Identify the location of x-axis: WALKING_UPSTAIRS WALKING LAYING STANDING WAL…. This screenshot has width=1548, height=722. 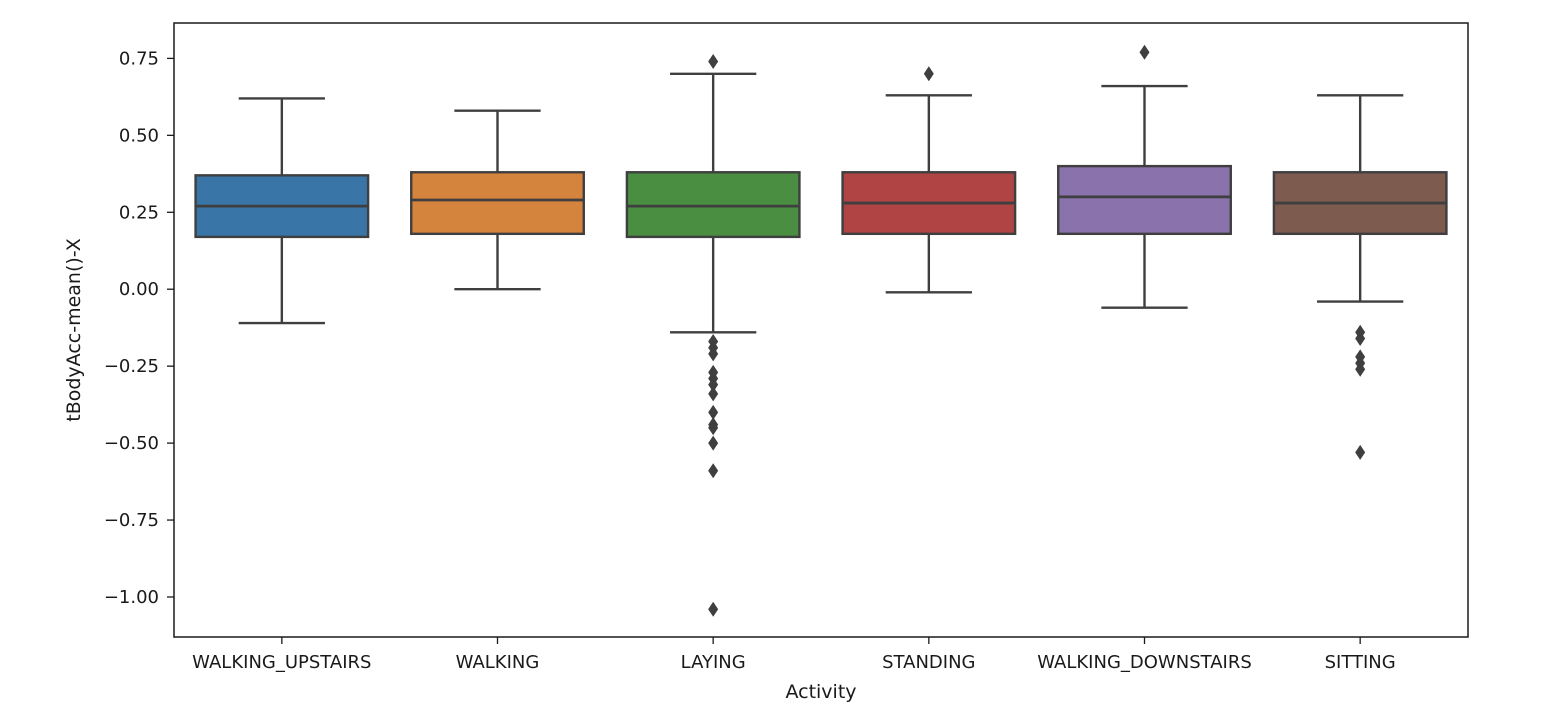
(794, 655).